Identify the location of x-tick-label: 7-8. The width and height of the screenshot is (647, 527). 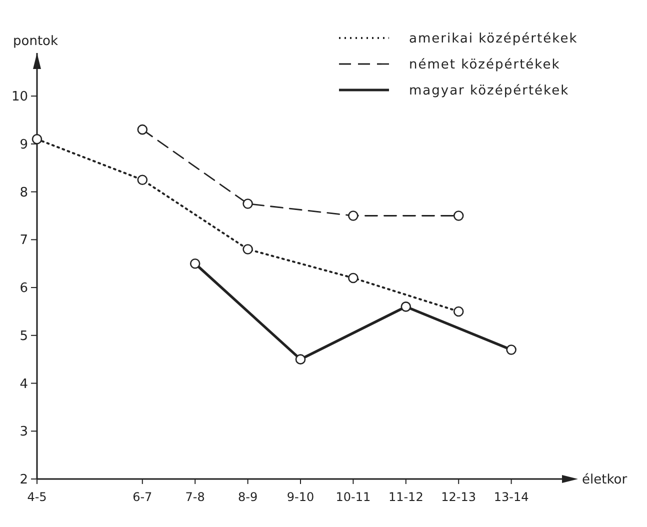
(195, 497).